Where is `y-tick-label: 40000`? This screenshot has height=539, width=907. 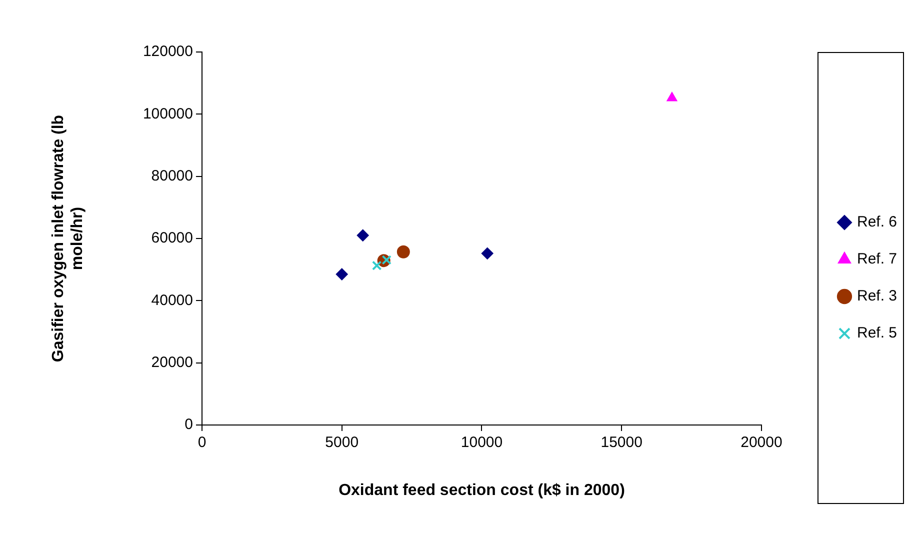 y-tick-label: 40000 is located at coordinates (172, 300).